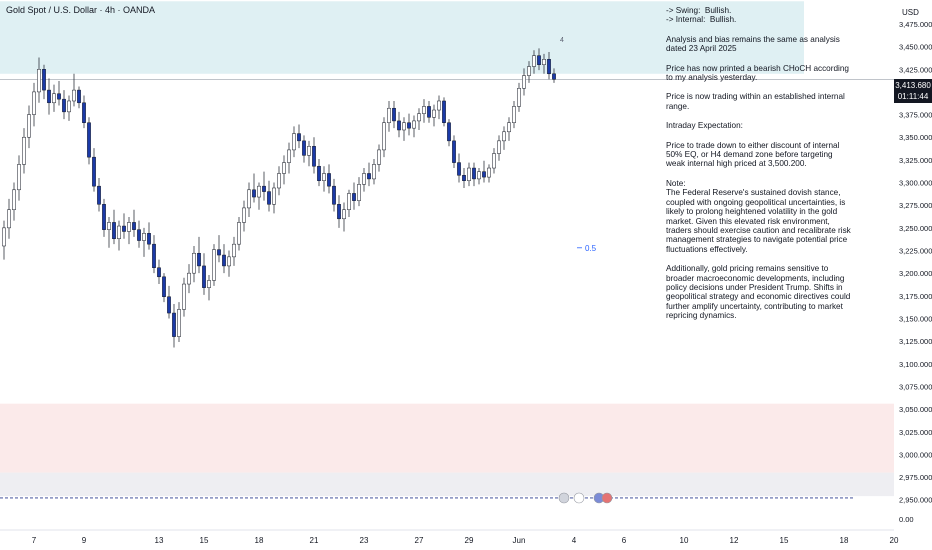 Image resolution: width=932 pixels, height=550 pixels. Describe the element at coordinates (894, 540) in the screenshot. I see `x-tick-label: 20` at that location.